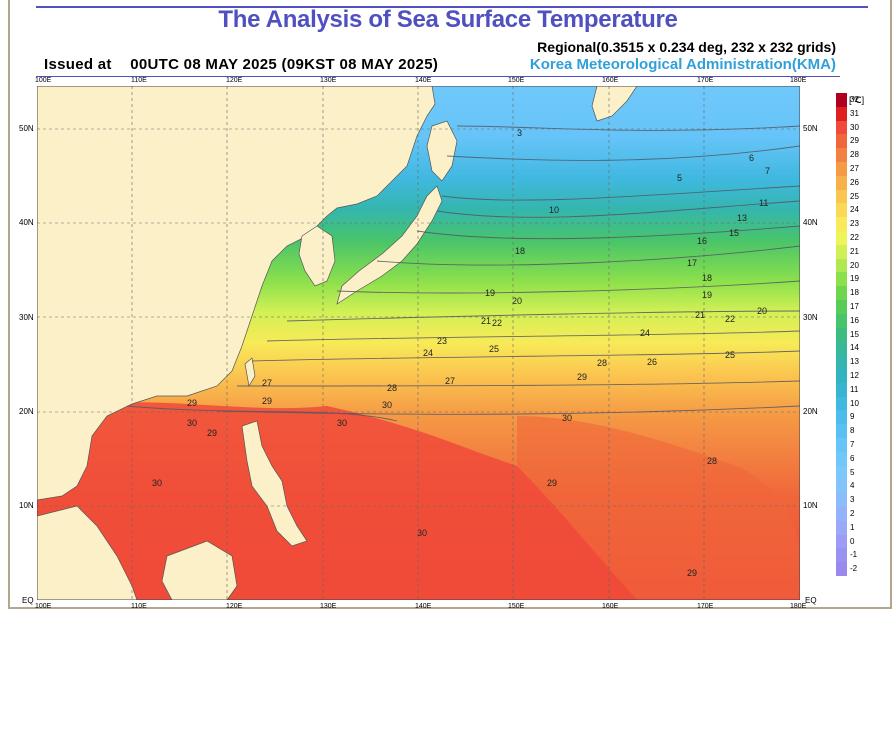  What do you see at coordinates (854, 127) in the screenshot?
I see `legend-label: 30` at bounding box center [854, 127].